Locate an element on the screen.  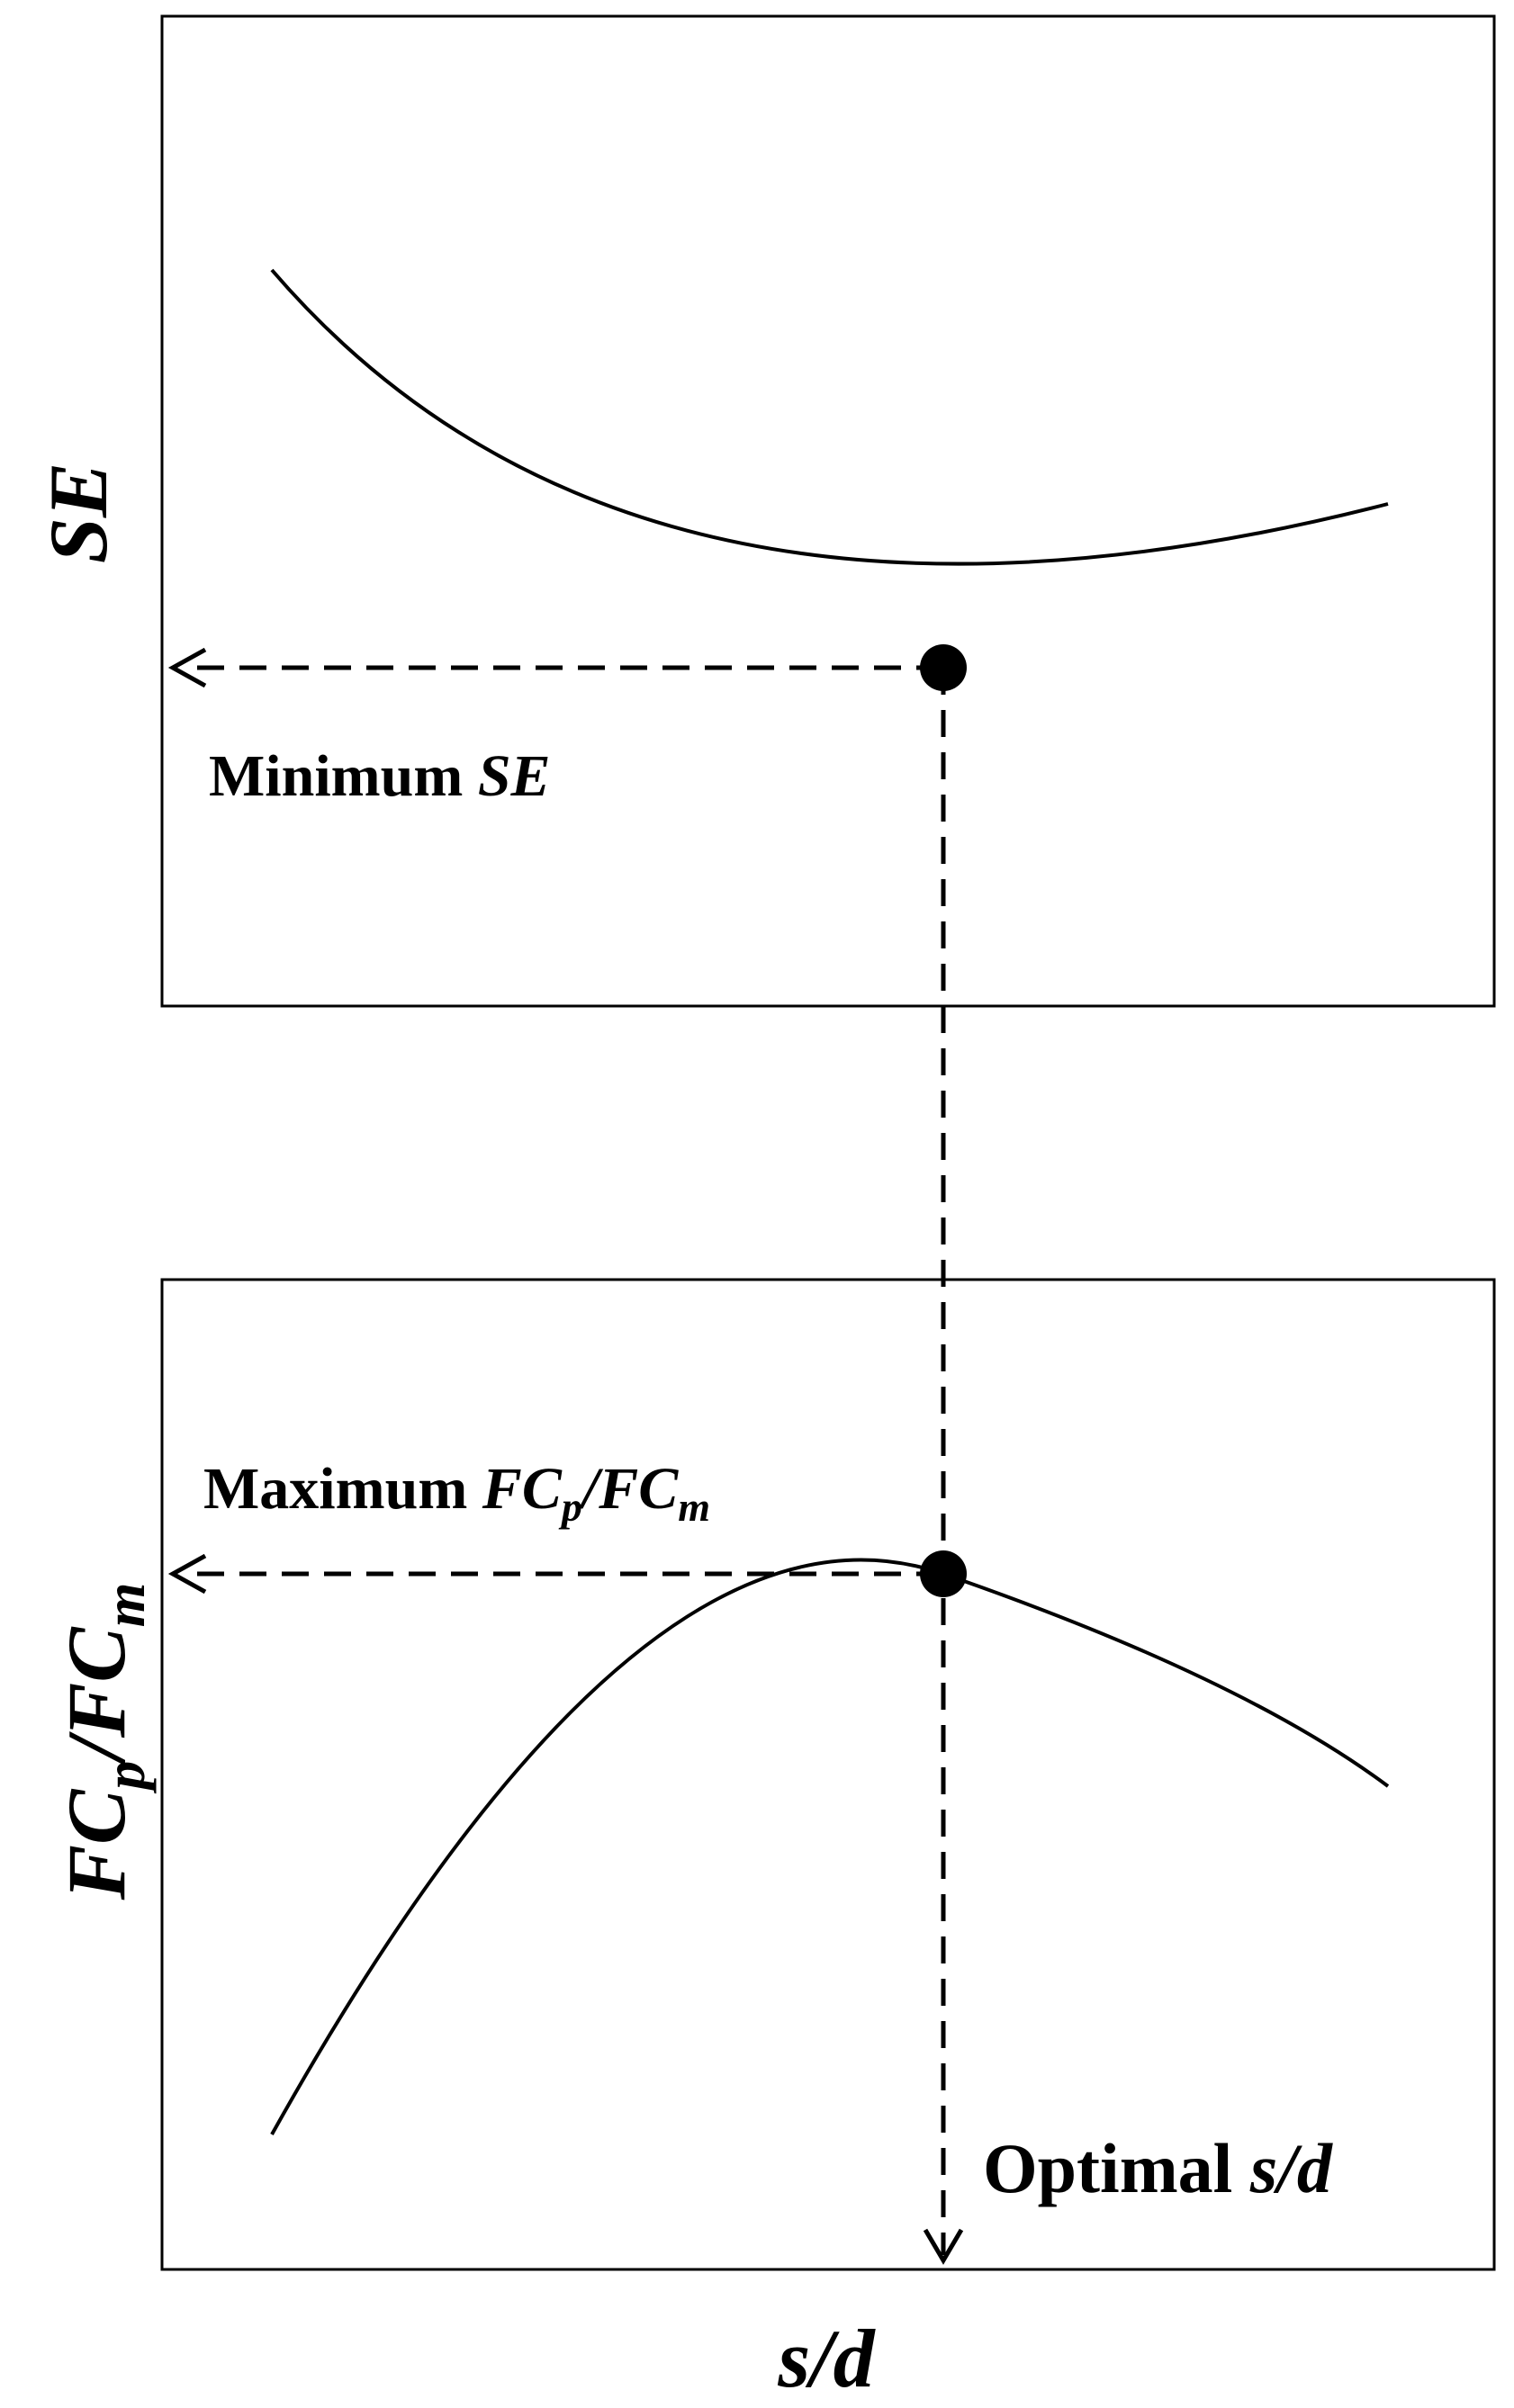
max-fc-arrowhead is located at coordinates (187, 1574).